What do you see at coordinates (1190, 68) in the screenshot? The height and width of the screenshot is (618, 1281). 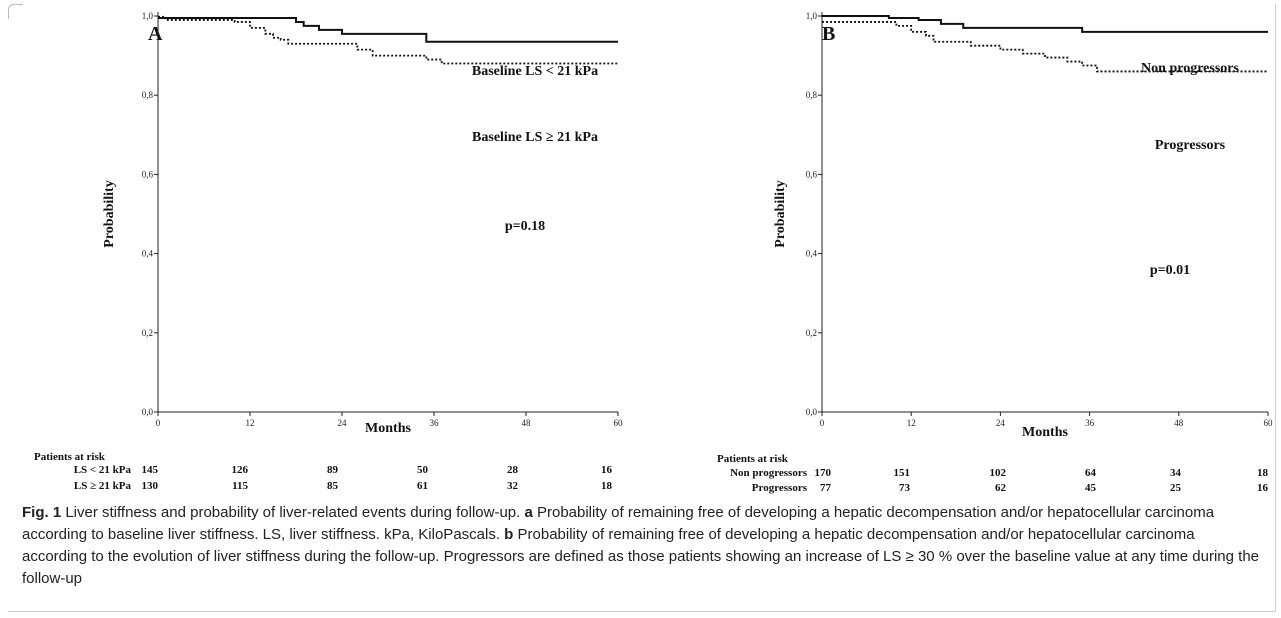 I see `panel-b-series-label: Non progressors` at bounding box center [1190, 68].